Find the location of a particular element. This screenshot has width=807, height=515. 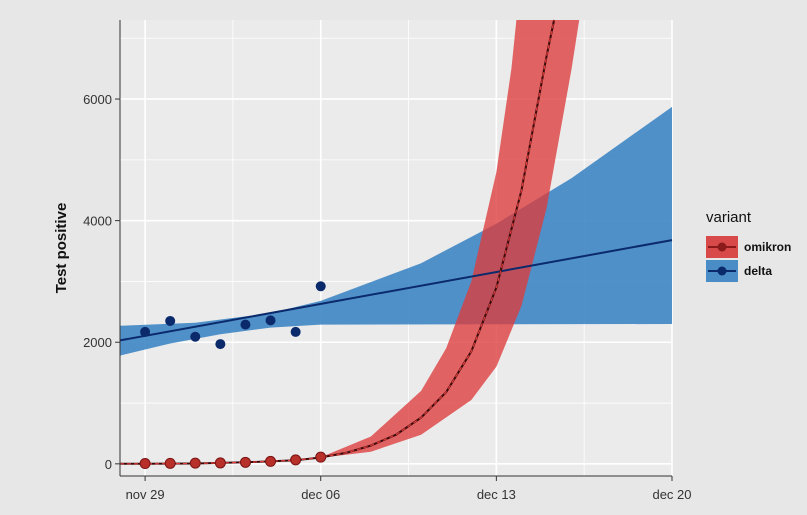

y-tick-label: 4000 is located at coordinates (97, 221).